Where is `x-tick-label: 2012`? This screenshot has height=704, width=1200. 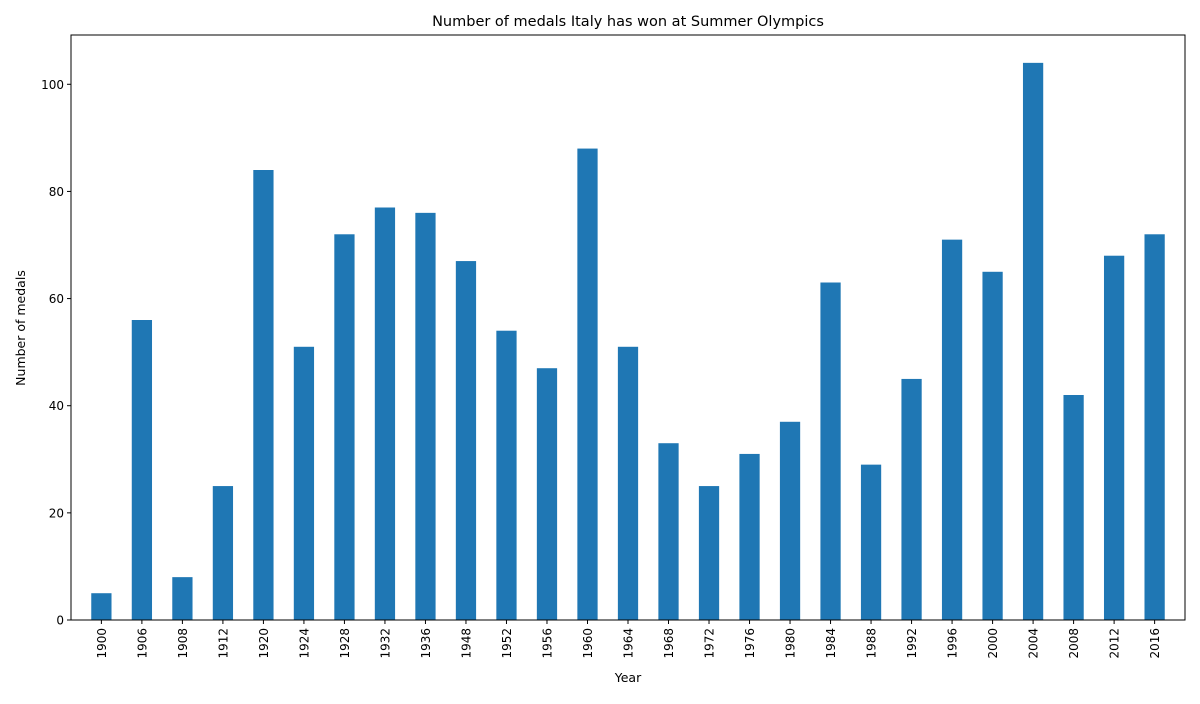 x-tick-label: 2012 is located at coordinates (1115, 643).